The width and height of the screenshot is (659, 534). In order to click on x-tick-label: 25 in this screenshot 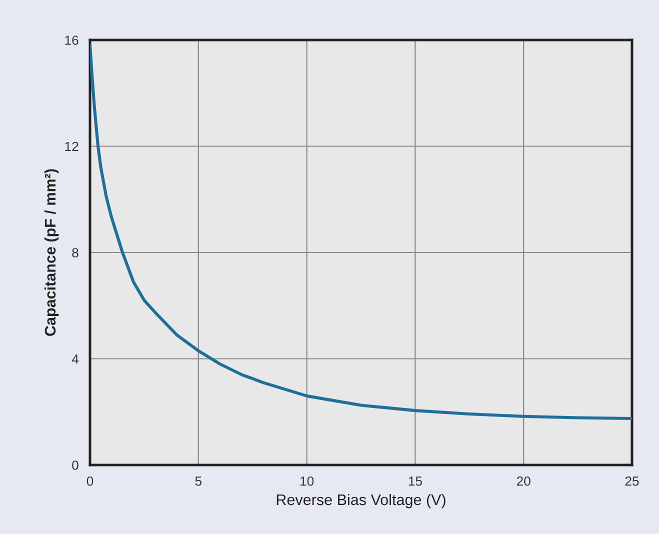, I will do `click(632, 481)`.